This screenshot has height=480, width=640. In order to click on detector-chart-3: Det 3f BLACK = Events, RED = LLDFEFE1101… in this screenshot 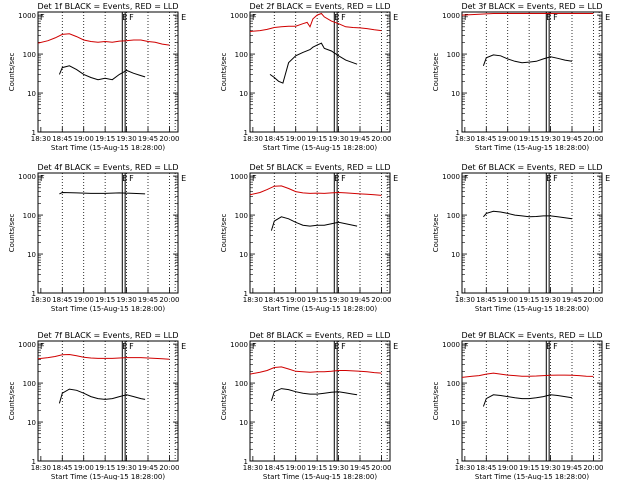, I will do `click(521, 77)`.